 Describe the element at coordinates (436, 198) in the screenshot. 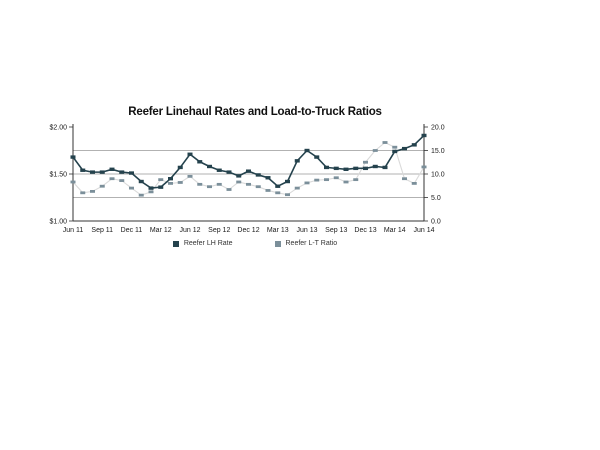

I see `y-right-tick-label: 5.0` at that location.